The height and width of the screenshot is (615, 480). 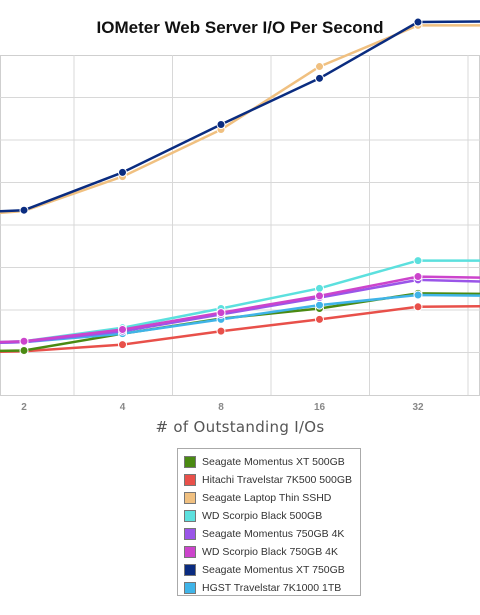 I want to click on x-tick-label: 8, so click(x=221, y=407).